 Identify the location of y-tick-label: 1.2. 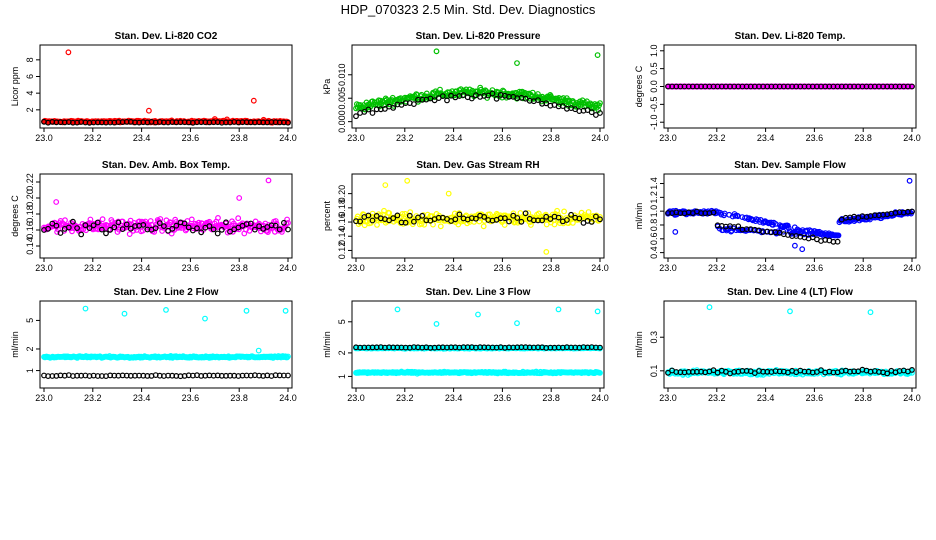
(654, 197).